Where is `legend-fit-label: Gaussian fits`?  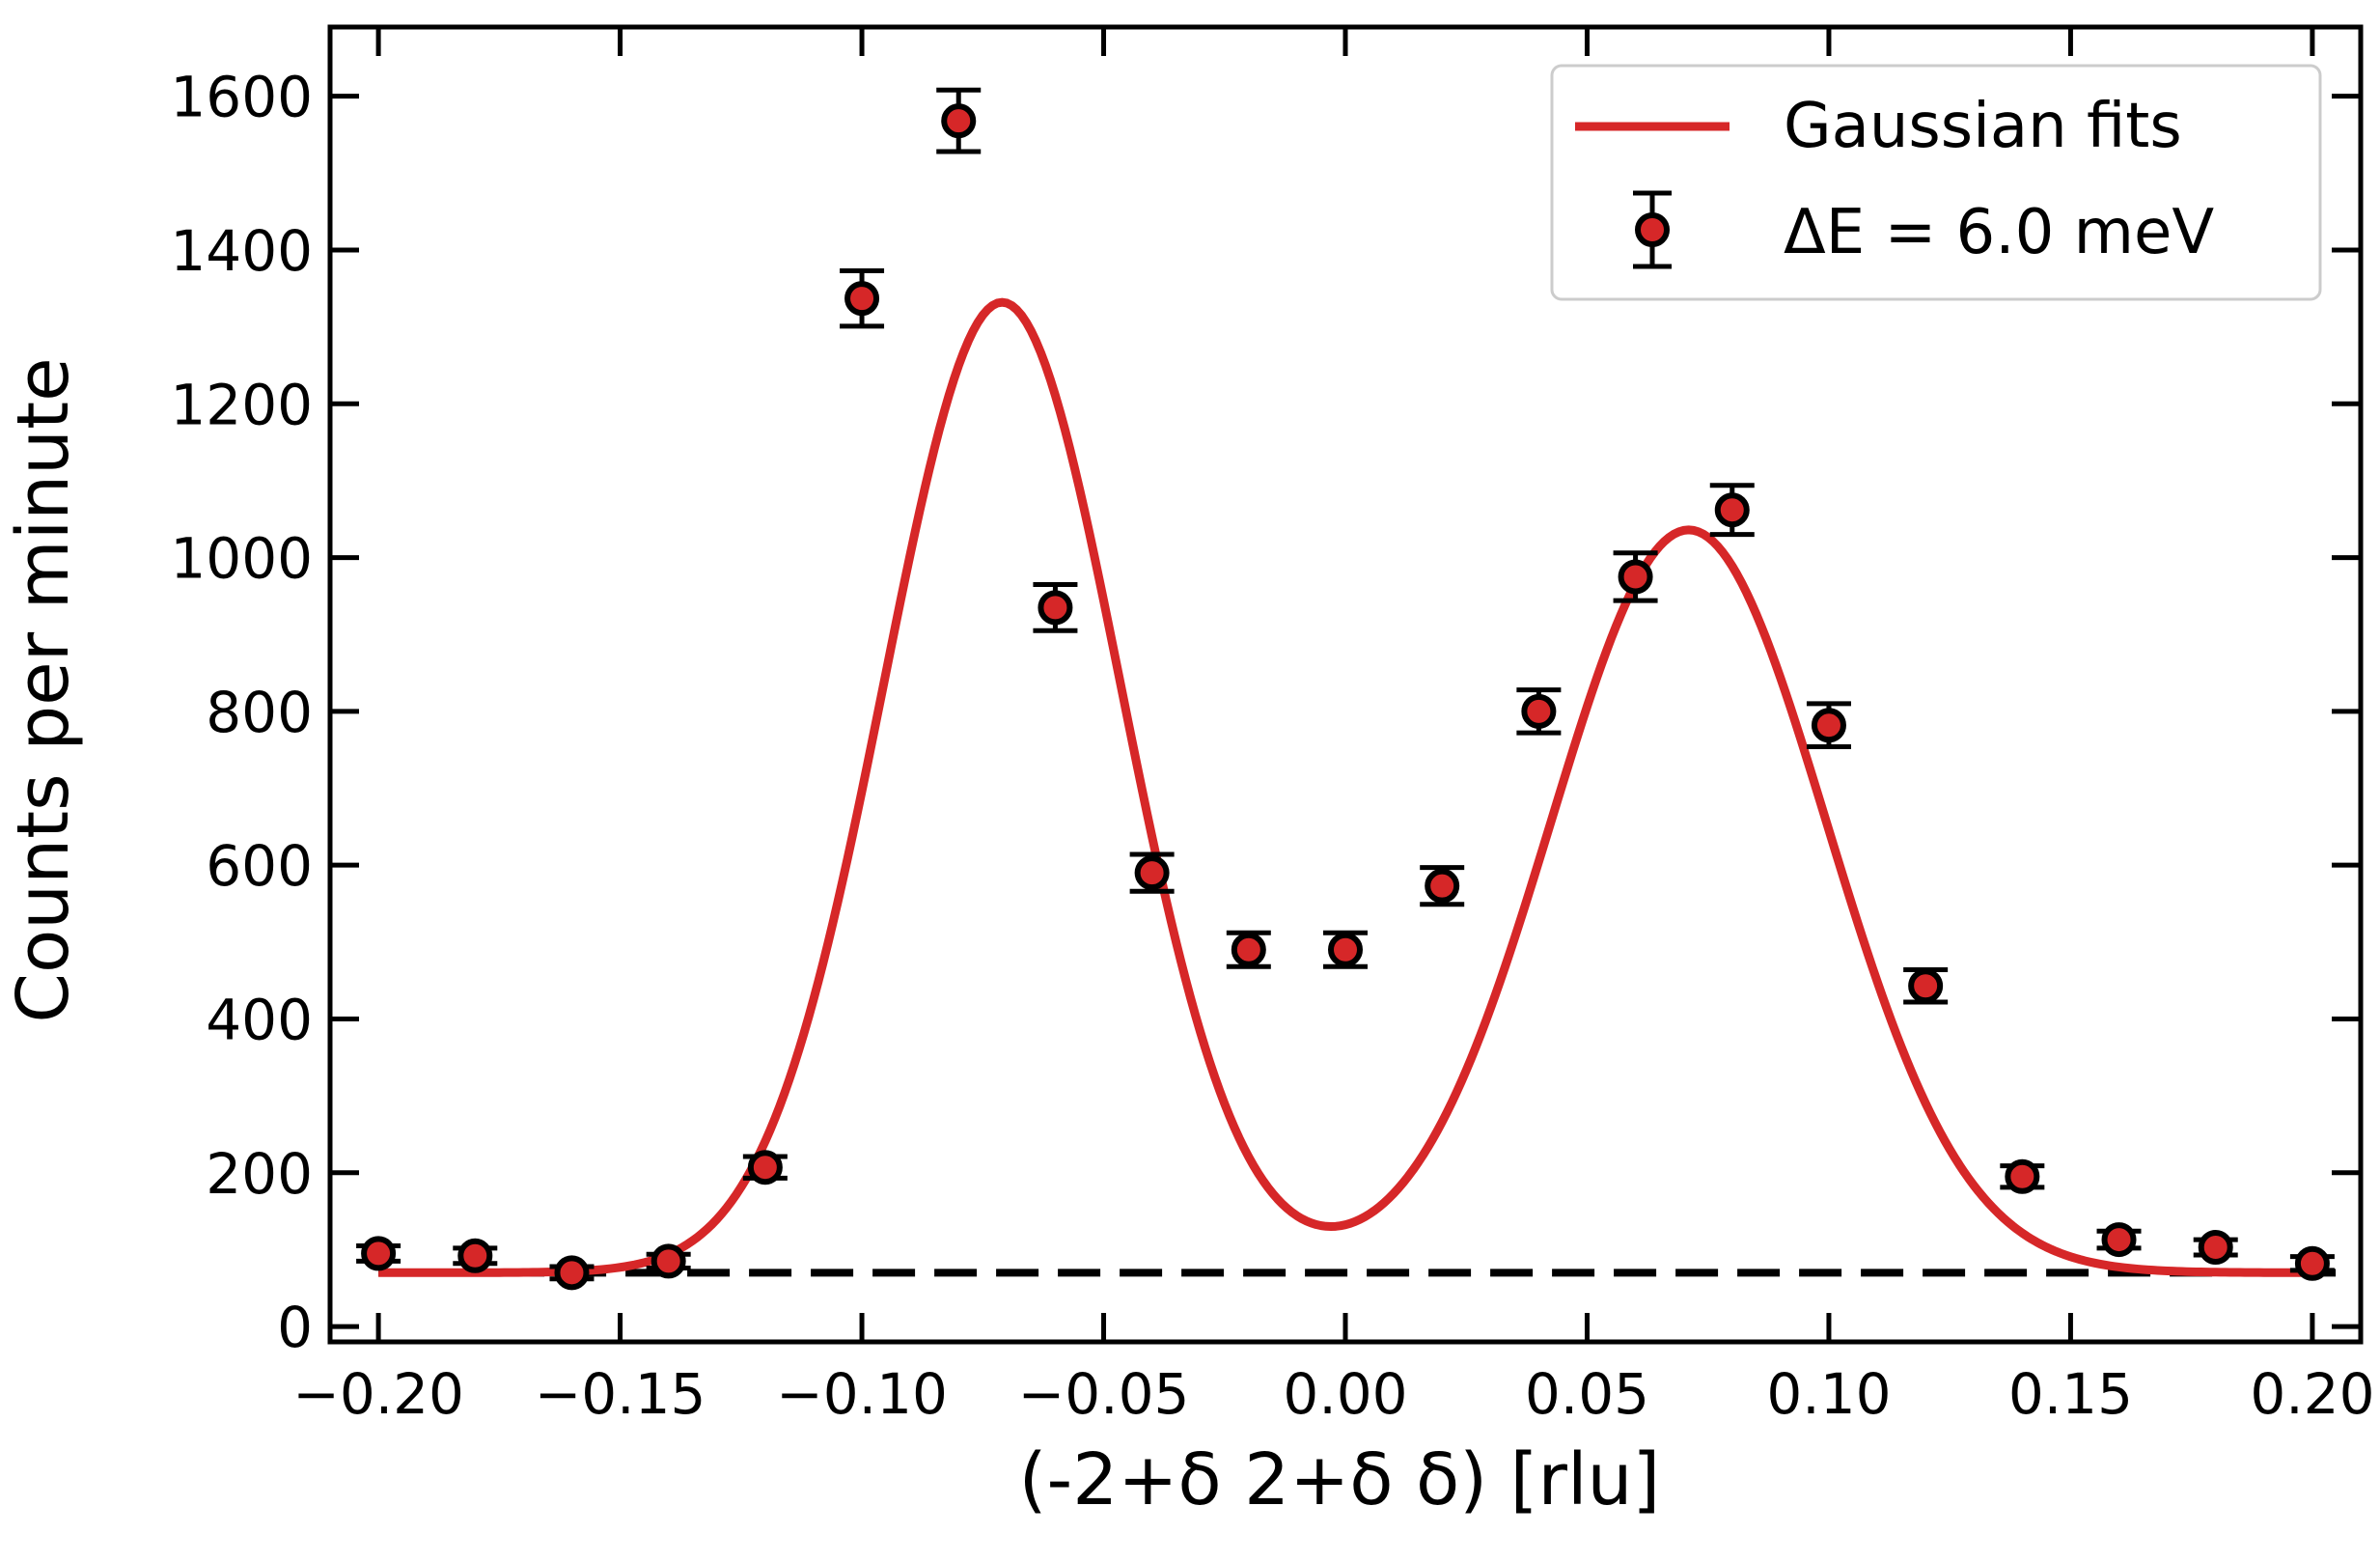
legend-fit-label: Gaussian fits is located at coordinates (1983, 126).